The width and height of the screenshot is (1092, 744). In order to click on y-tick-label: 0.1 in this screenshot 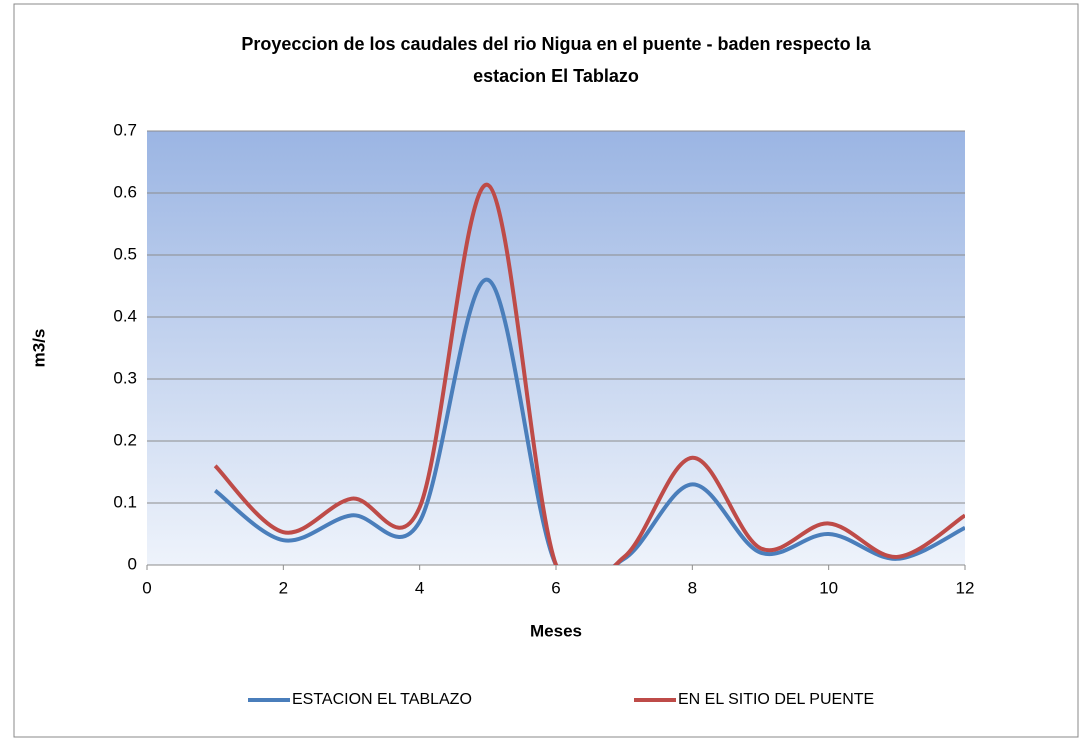, I will do `click(125, 501)`.